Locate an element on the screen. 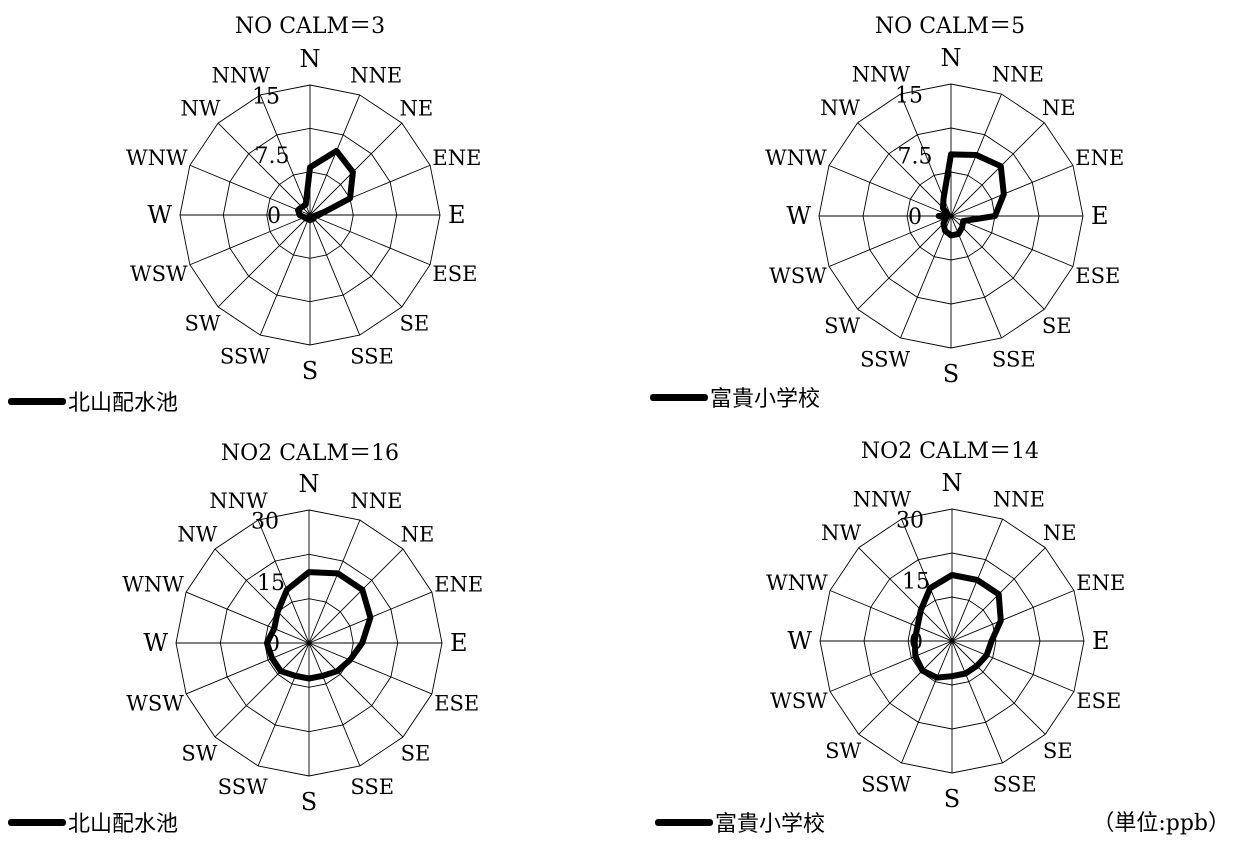 This screenshot has height=843, width=1240. legend-label: 富貴小学校 is located at coordinates (765, 399).